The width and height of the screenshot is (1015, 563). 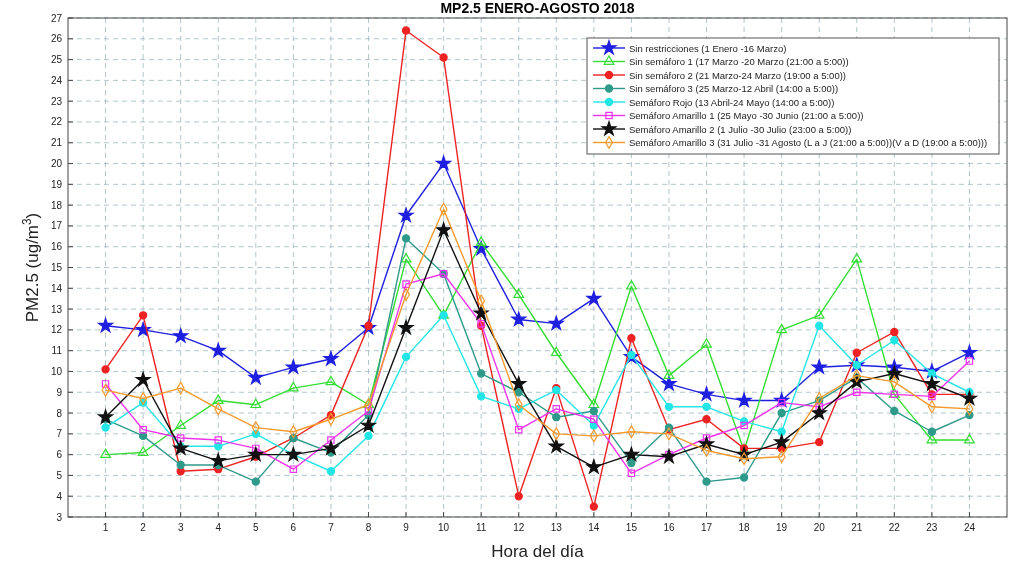 What do you see at coordinates (481, 527) in the screenshot?
I see `x-tick-label: 11` at bounding box center [481, 527].